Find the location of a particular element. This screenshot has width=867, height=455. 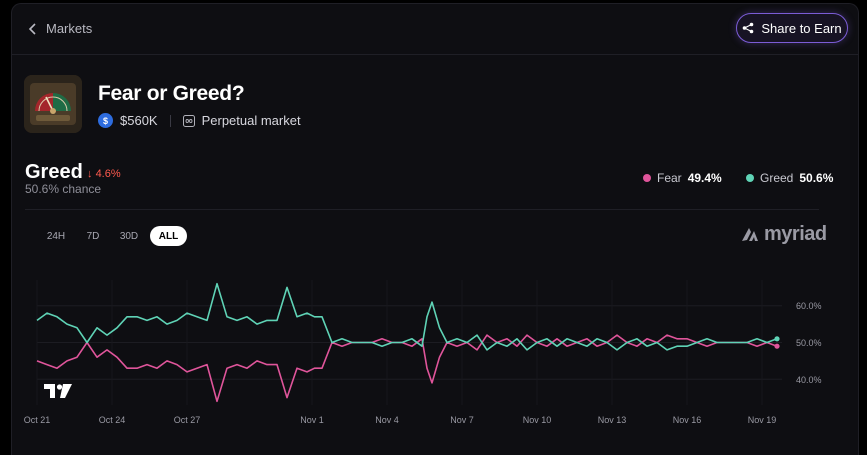

legend-fear-value: 49.4% is located at coordinates (704, 178).